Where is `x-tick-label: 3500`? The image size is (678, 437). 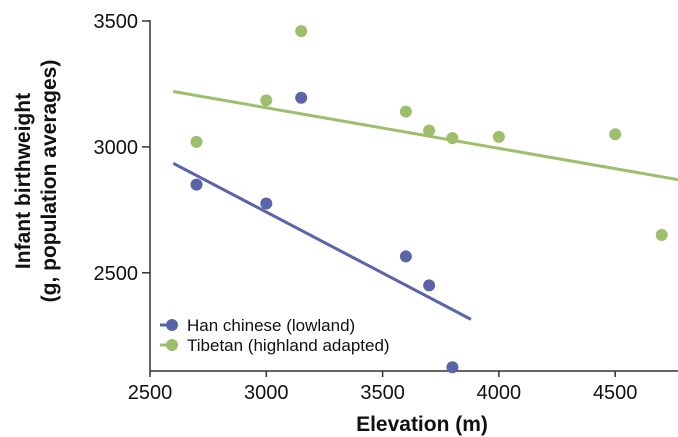
x-tick-label: 3500 is located at coordinates (382, 393).